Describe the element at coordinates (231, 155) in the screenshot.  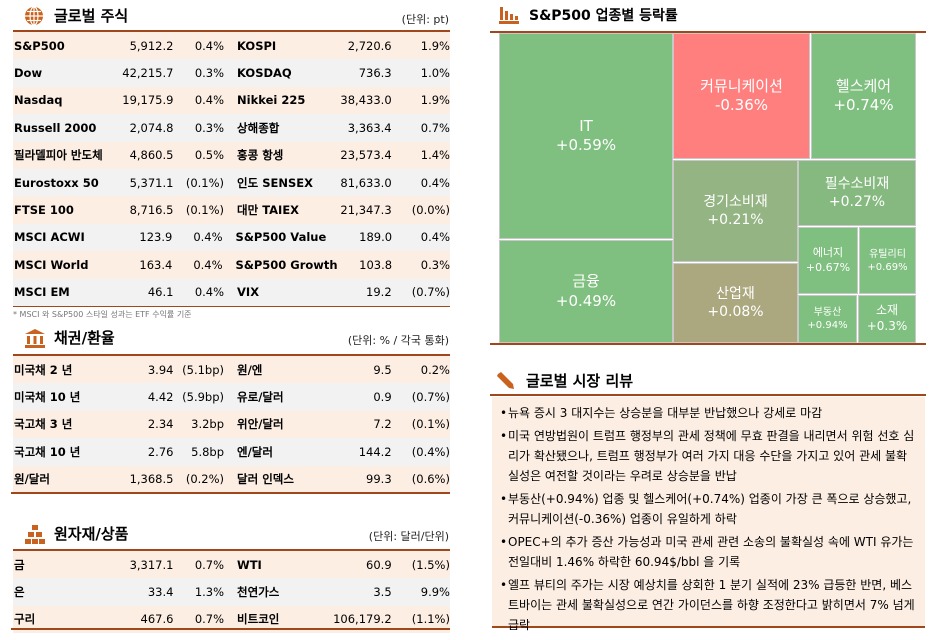
I see `table-row: 필라델피아 반도체 4,860.5 0.5% 홍콩 항셍 23,573.4 1.4%` at that location.